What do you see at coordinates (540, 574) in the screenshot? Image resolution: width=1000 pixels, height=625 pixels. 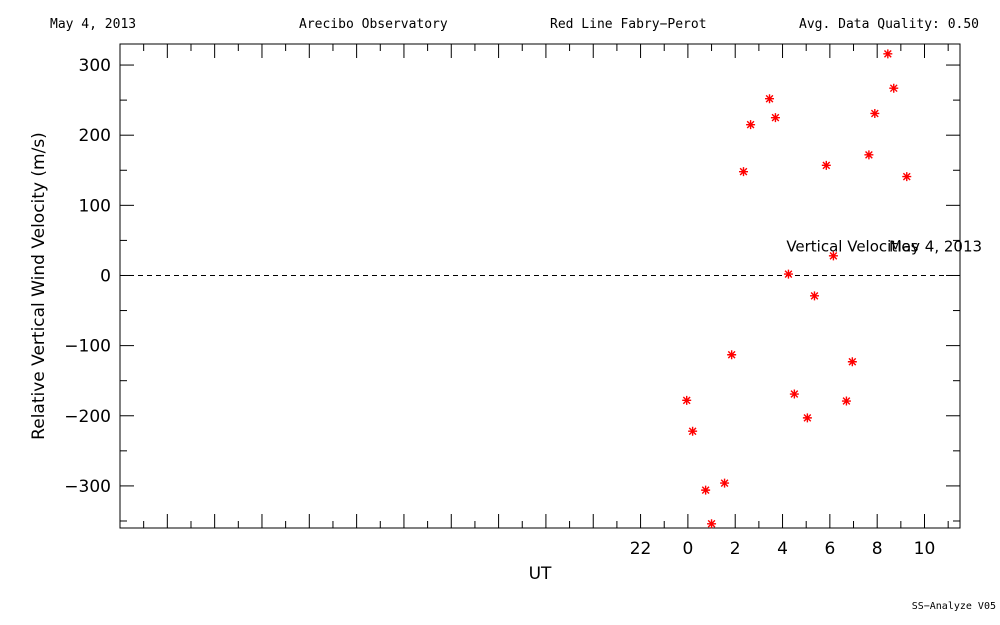 I see `x-axis-label: UT` at bounding box center [540, 574].